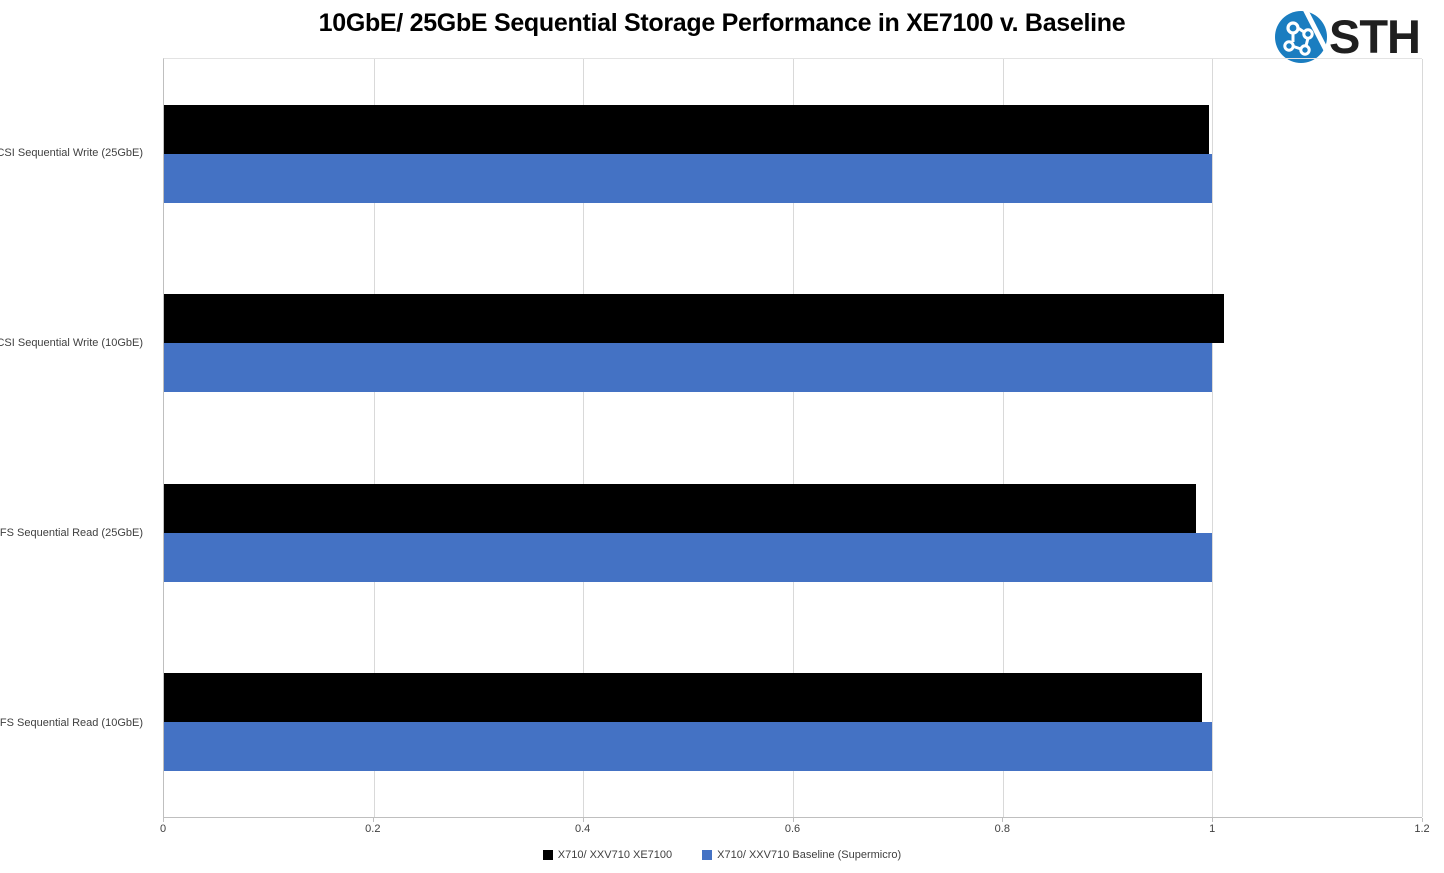 The height and width of the screenshot is (873, 1444). Describe the element at coordinates (1422, 829) in the screenshot. I see `x-tick-label: 1.2` at that location.